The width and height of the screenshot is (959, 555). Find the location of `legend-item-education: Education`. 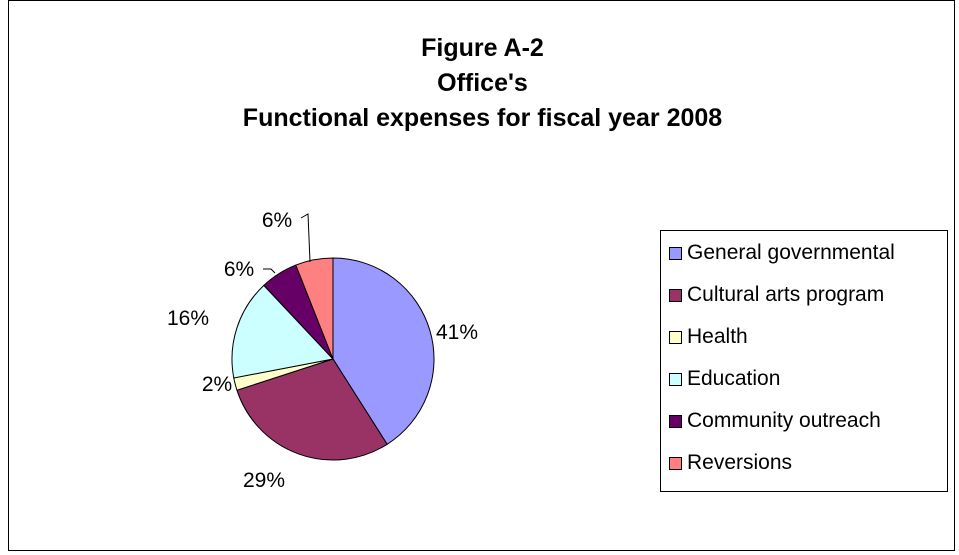

legend-item-education: Education is located at coordinates (724, 379).